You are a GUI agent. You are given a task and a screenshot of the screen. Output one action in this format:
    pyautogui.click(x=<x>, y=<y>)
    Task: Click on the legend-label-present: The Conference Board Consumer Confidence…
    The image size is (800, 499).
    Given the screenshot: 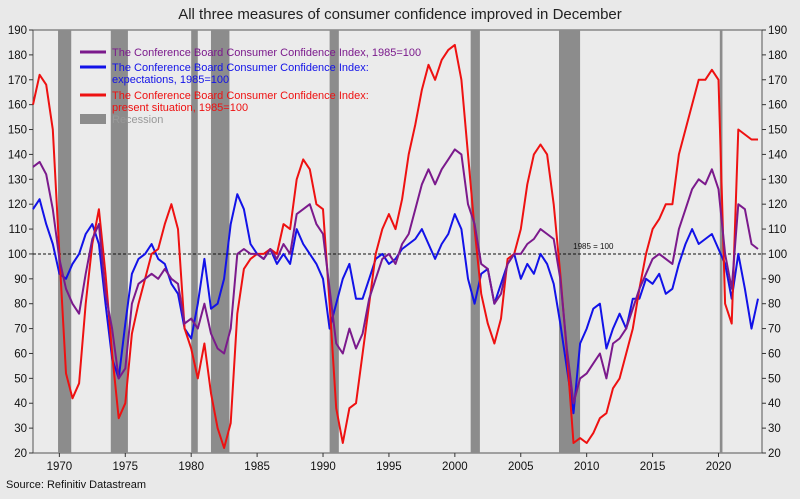 What is the action you would take?
    pyautogui.click(x=240, y=102)
    